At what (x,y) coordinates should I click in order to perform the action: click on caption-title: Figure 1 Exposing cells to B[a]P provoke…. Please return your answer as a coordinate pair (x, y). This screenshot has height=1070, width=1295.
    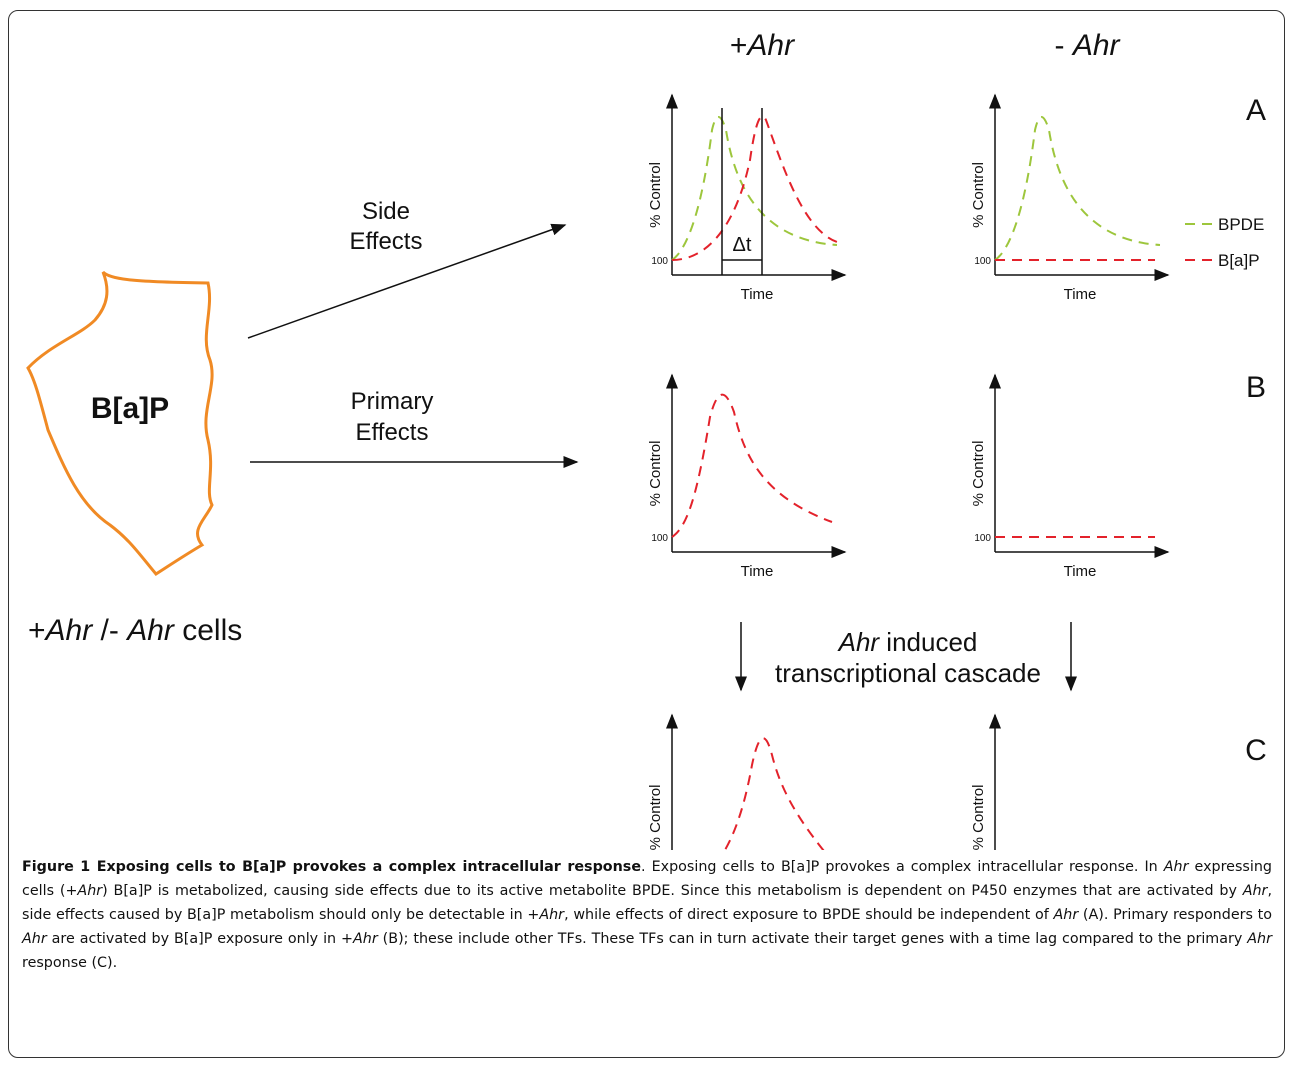
    Looking at the image, I should click on (332, 867).